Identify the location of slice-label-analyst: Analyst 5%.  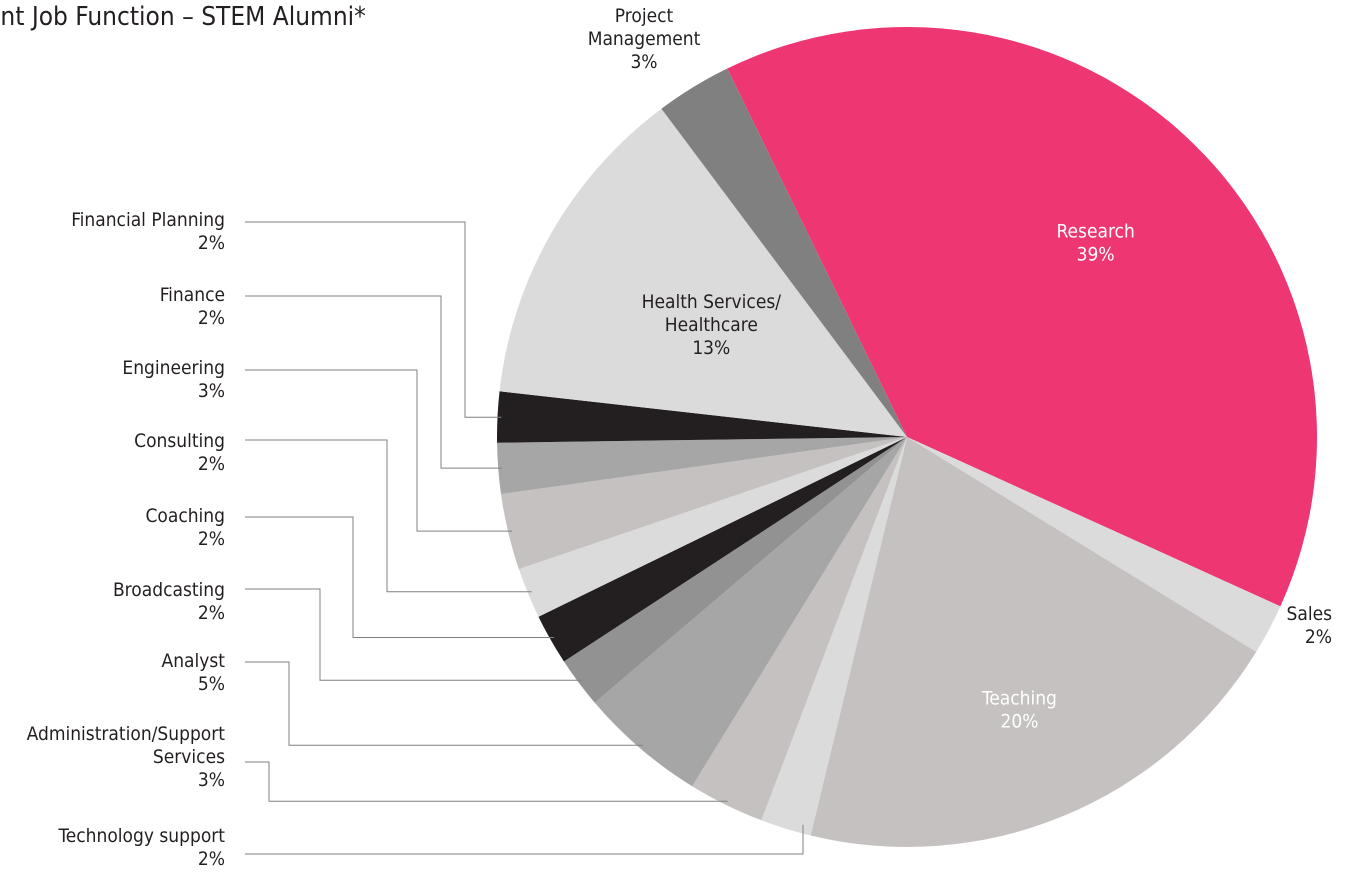
(194, 672).